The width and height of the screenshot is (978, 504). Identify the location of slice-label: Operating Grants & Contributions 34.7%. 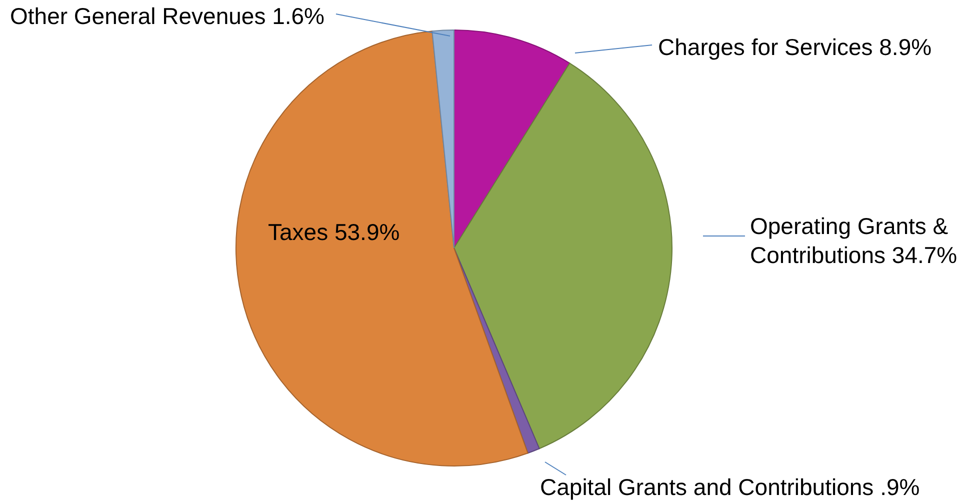
(854, 240).